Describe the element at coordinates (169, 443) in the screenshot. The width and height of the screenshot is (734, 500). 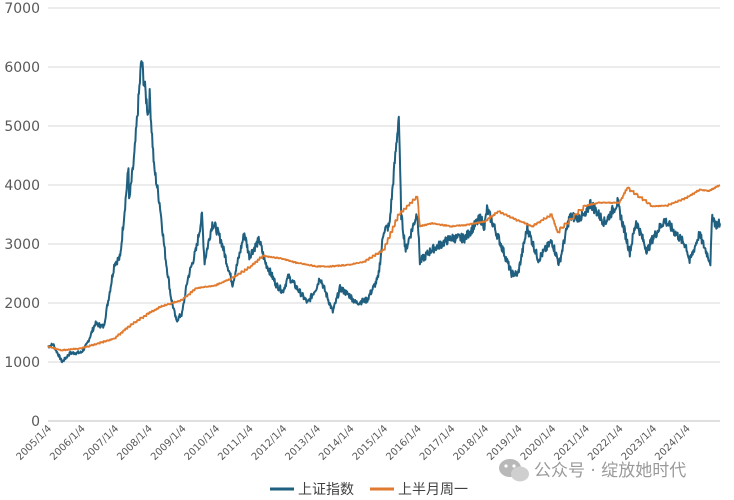
I see `x-tick-label: 2009/1/4` at that location.